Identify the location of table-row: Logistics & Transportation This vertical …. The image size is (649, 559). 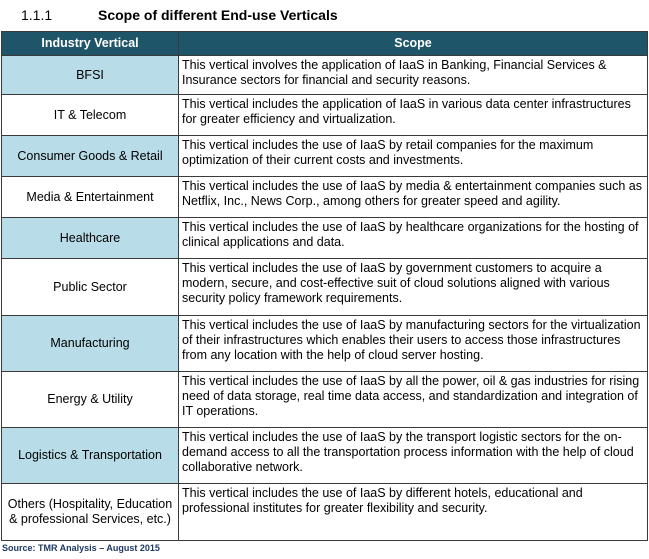
(324, 455).